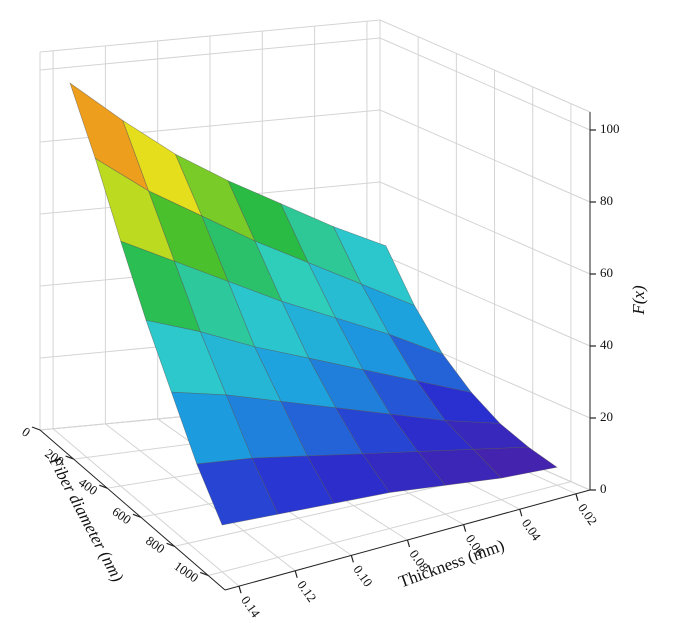  What do you see at coordinates (186, 571) in the screenshot?
I see `y-tick-label: 1000` at bounding box center [186, 571].